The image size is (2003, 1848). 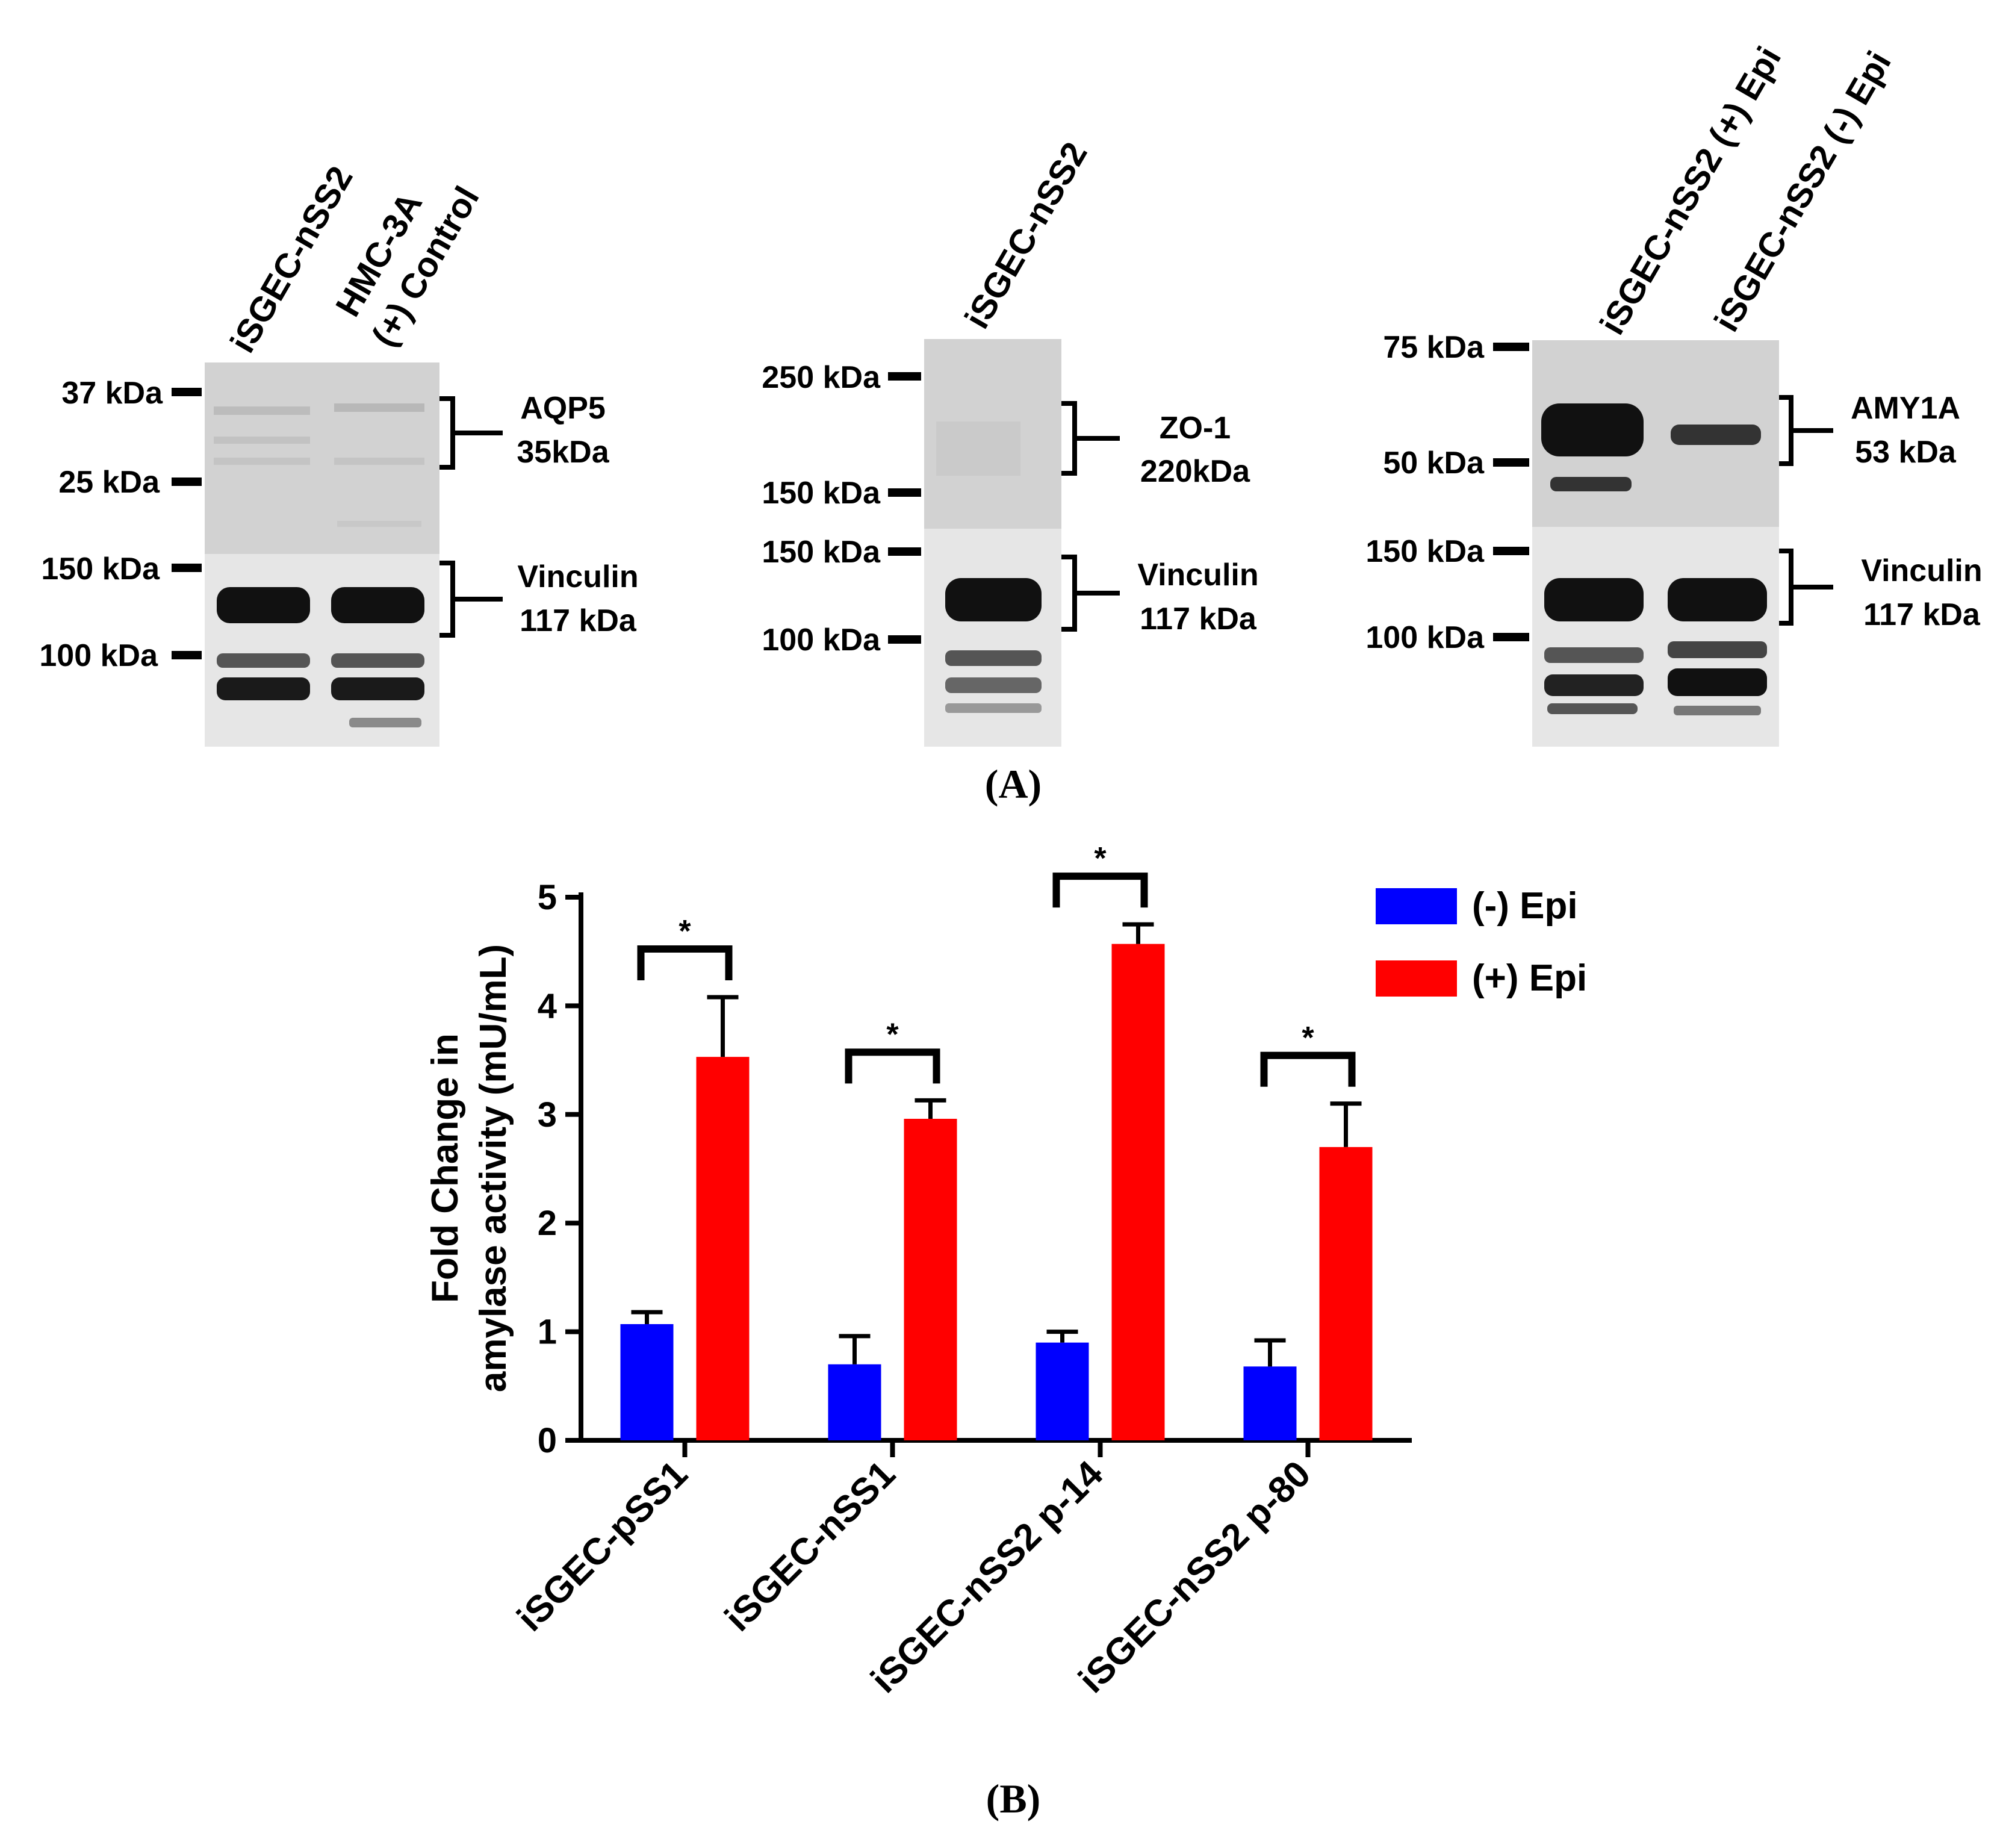 I want to click on panel-label-a: (A), so click(x=1013, y=784).